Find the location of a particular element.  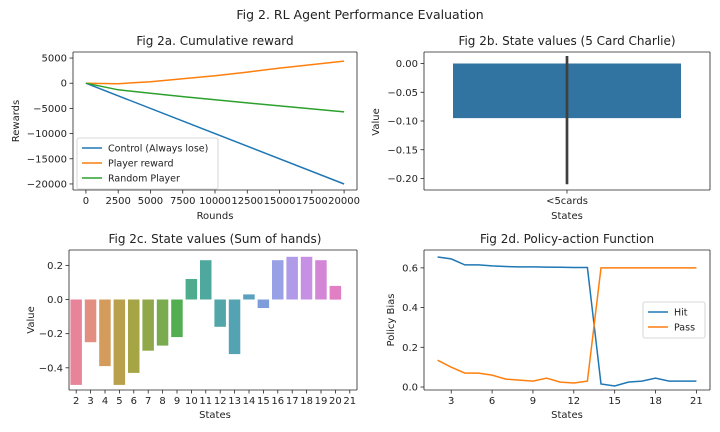

y-tick-label: 5000 is located at coordinates (54, 59).